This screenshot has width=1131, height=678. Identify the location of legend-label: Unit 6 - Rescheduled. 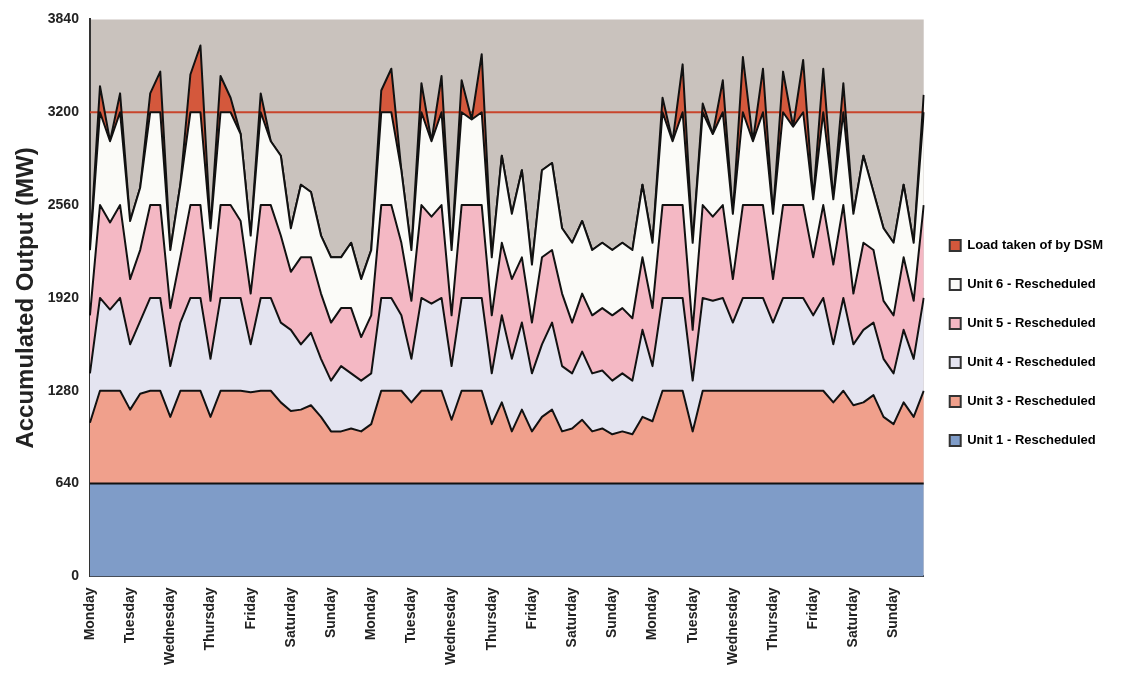
(1031, 284).